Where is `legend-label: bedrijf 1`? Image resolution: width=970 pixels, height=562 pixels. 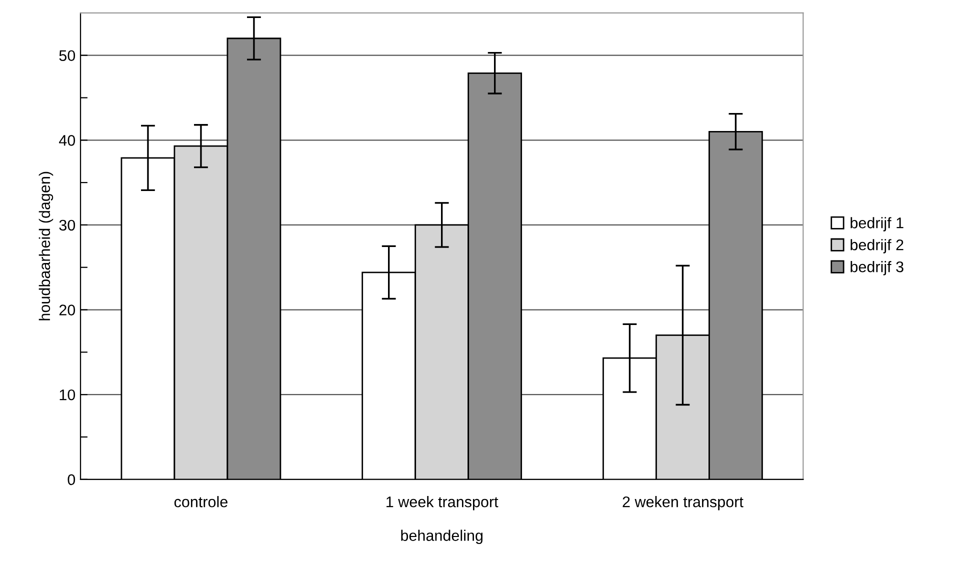
legend-label: bedrijf 1 is located at coordinates (877, 224).